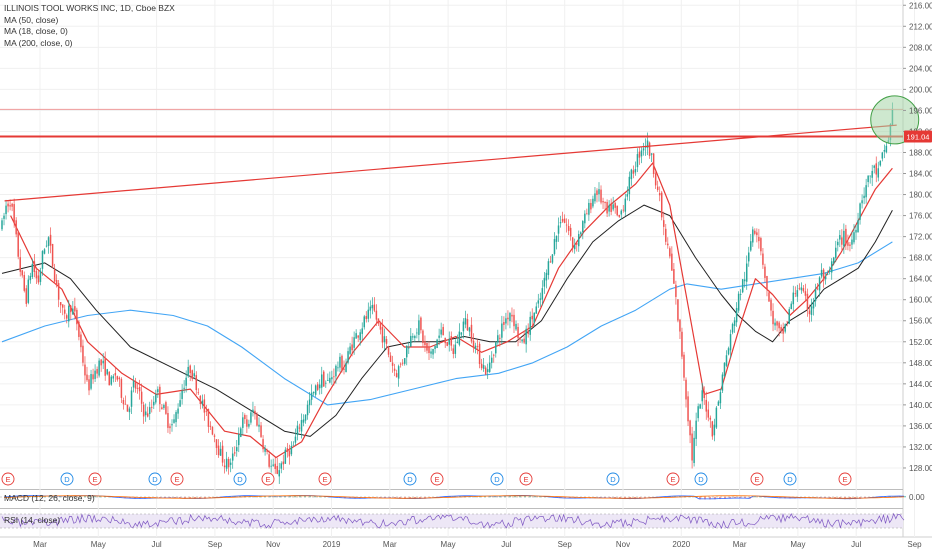 The width and height of the screenshot is (932, 550). Describe the element at coordinates (920, 384) in the screenshot. I see `y-tick-label: 144.00` at that location.